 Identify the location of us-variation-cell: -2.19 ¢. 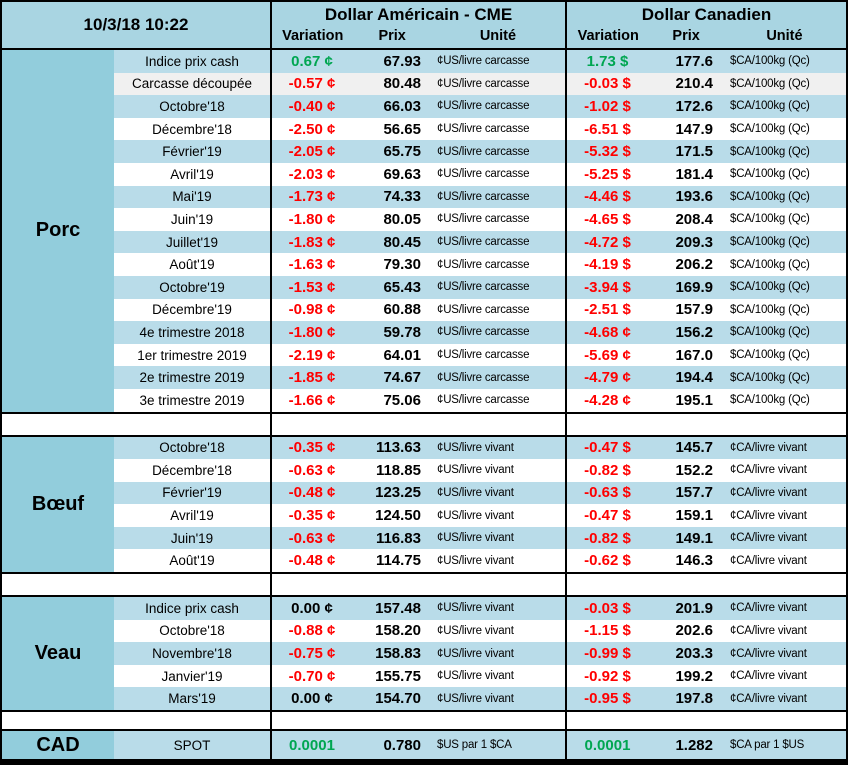
(311, 355).